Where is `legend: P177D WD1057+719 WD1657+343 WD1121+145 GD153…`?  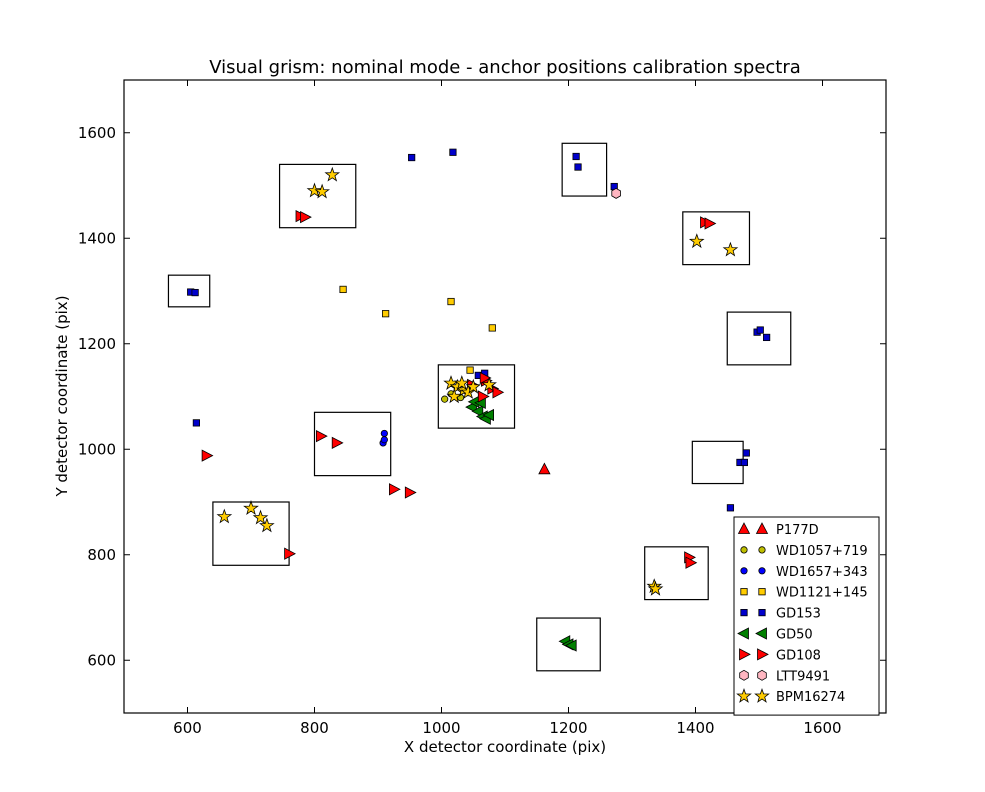 legend: P177D WD1057+719 WD1657+343 WD1121+145 GD153… is located at coordinates (806, 616).